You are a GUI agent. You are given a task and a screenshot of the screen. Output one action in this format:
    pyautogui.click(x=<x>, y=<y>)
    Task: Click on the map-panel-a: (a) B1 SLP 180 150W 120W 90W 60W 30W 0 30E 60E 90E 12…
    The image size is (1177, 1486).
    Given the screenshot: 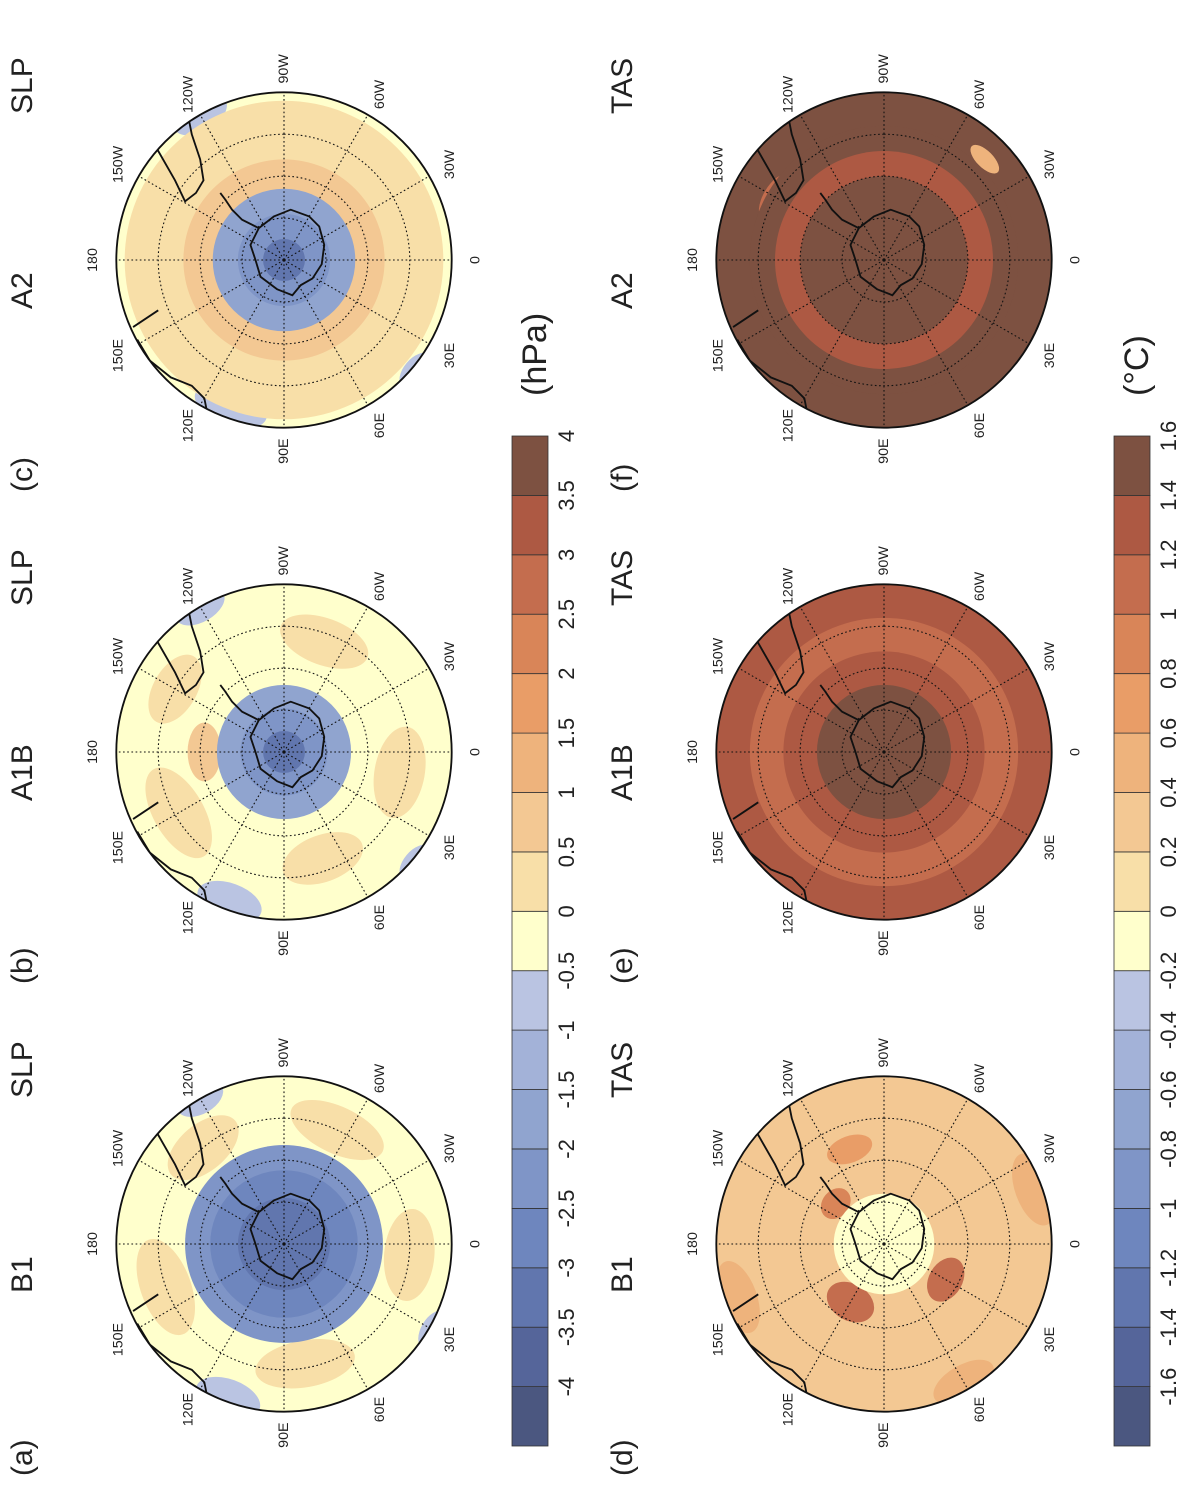 What is the action you would take?
    pyautogui.click(x=280, y=1248)
    